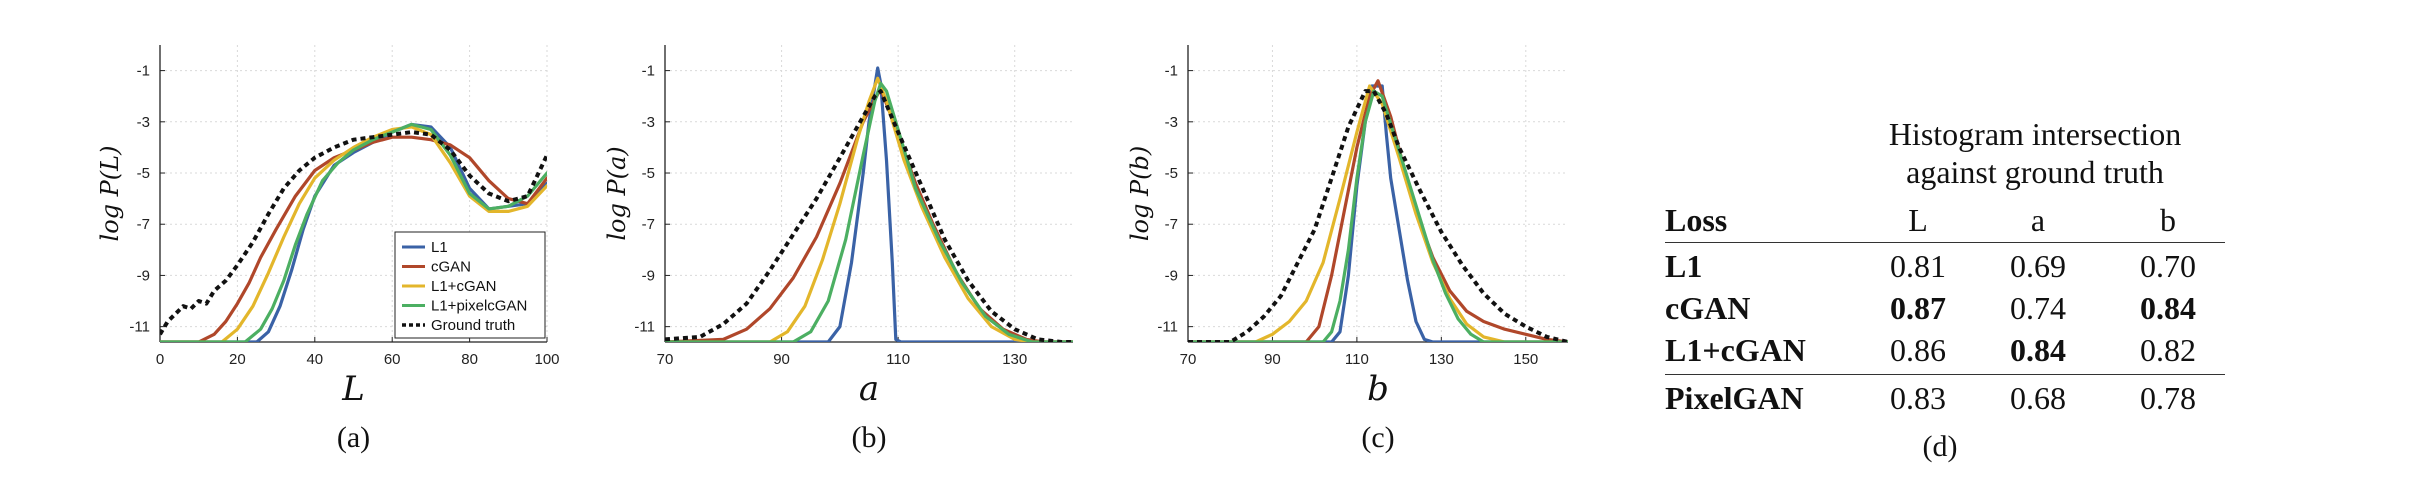 The height and width of the screenshot is (490, 2410). I want to click on x-tick-label: 150, so click(1525, 359).